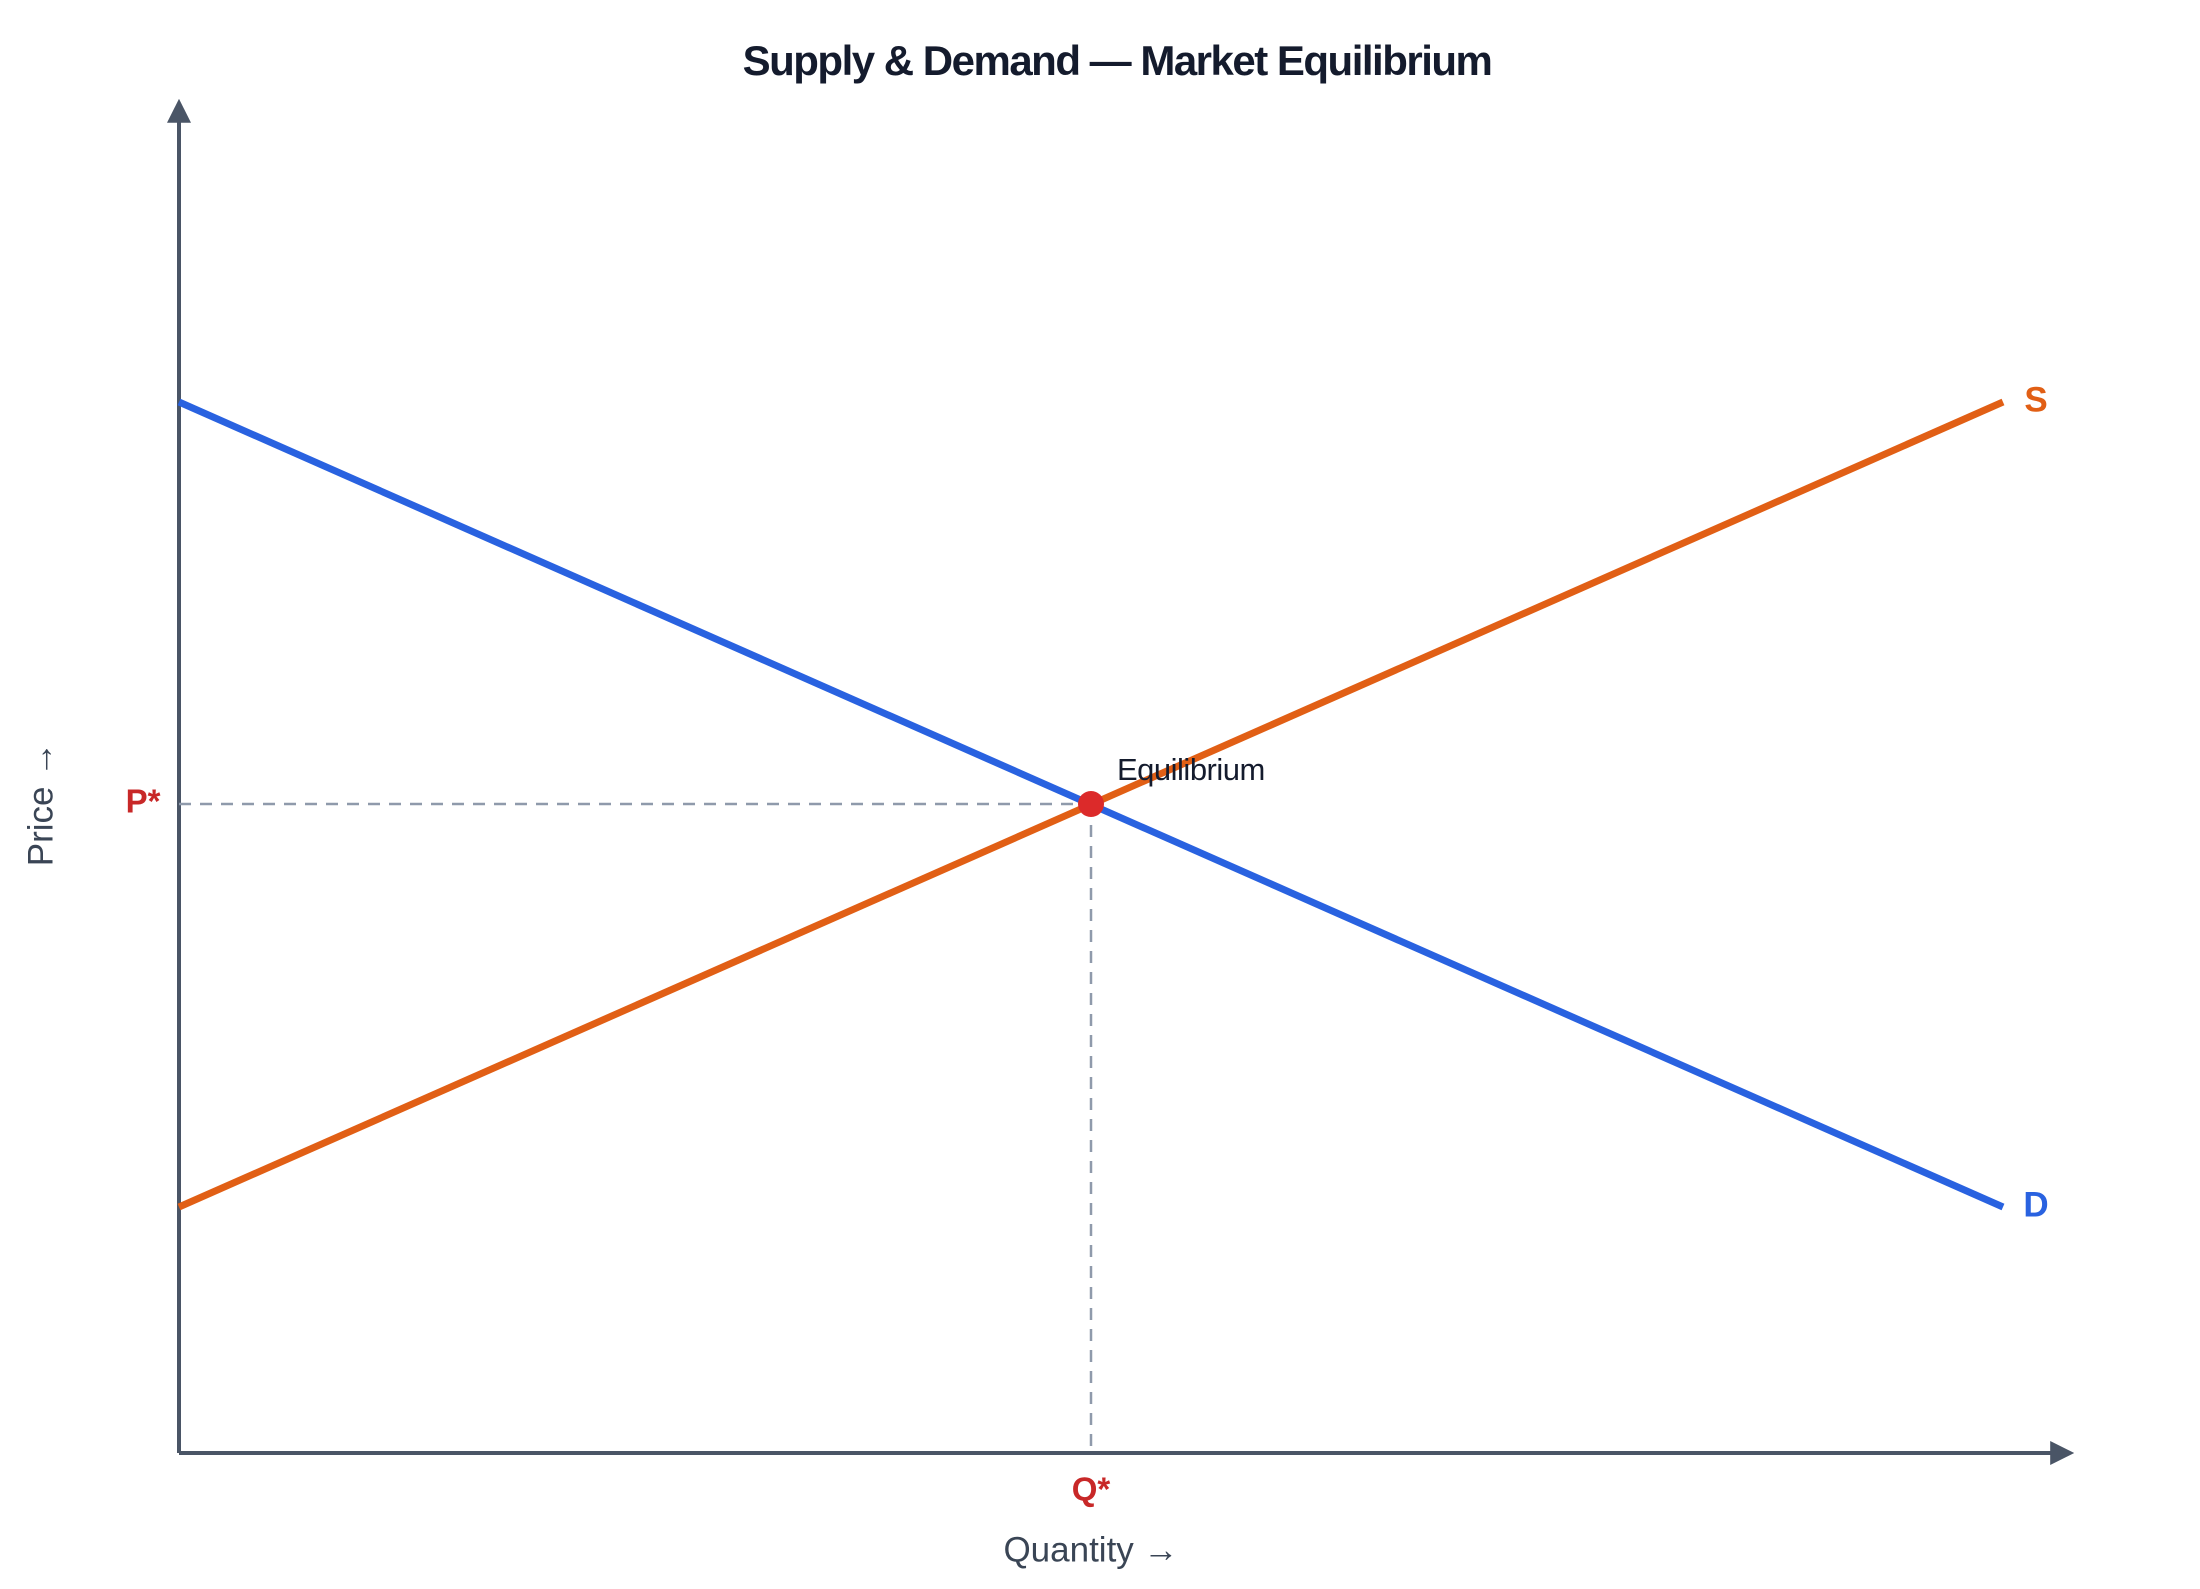  What do you see at coordinates (2035, 399) in the screenshot?
I see `supply-label: S` at bounding box center [2035, 399].